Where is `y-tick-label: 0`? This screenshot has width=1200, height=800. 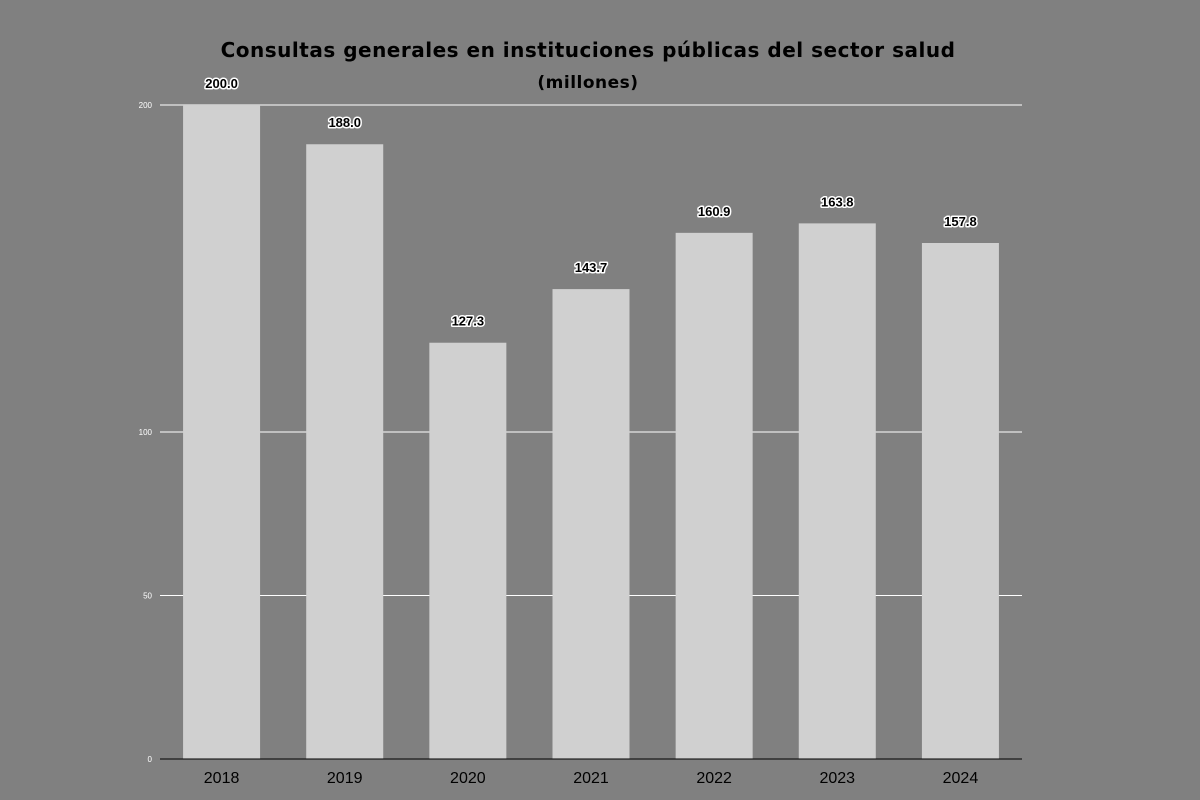 y-tick-label: 0 is located at coordinates (150, 759).